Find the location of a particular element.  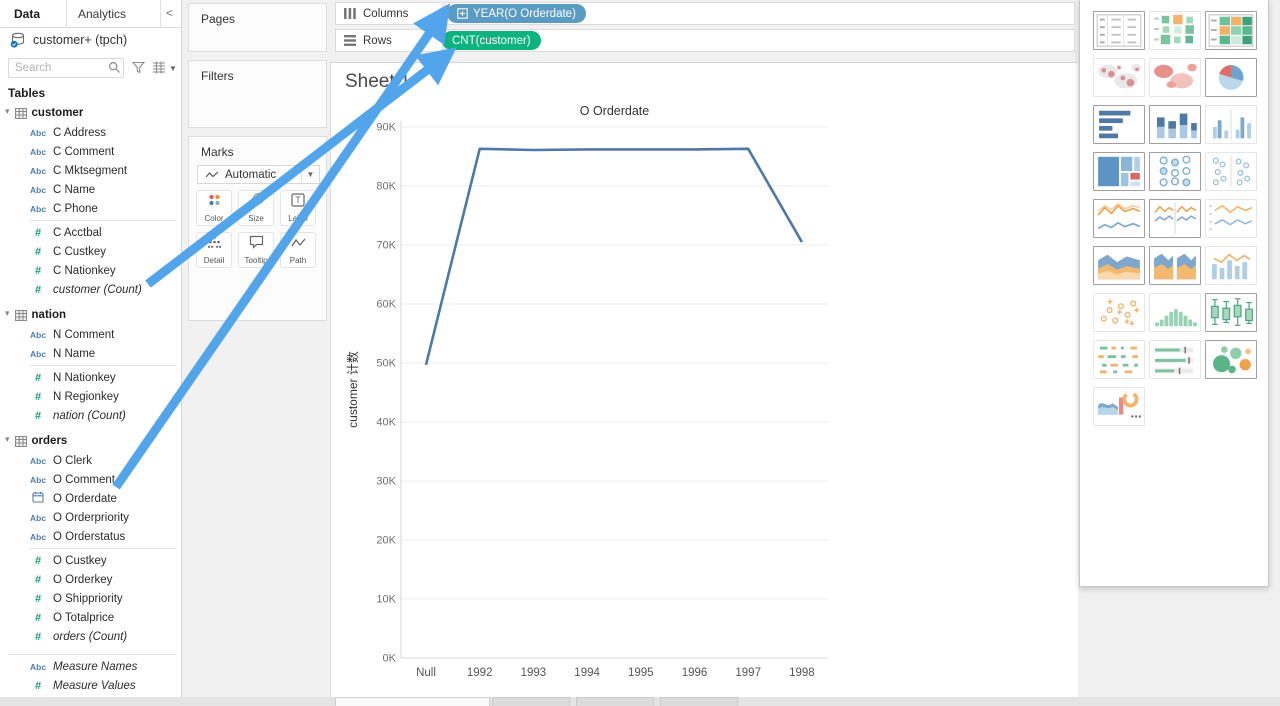

table-header-nation: ▾ nation is located at coordinates (90, 315).